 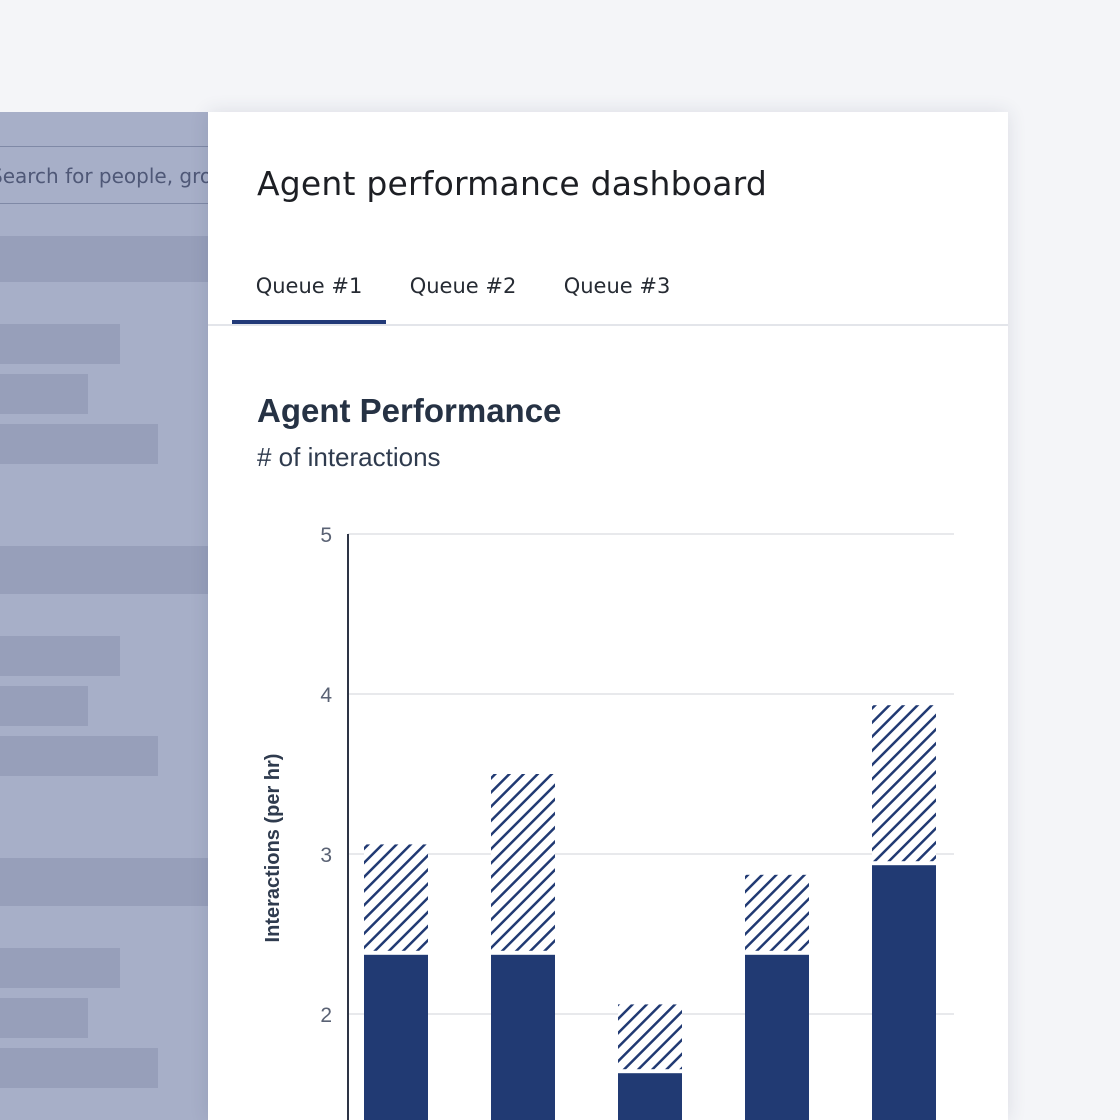 What do you see at coordinates (617, 286) in the screenshot?
I see `tab-queue-3: Queue #3` at bounding box center [617, 286].